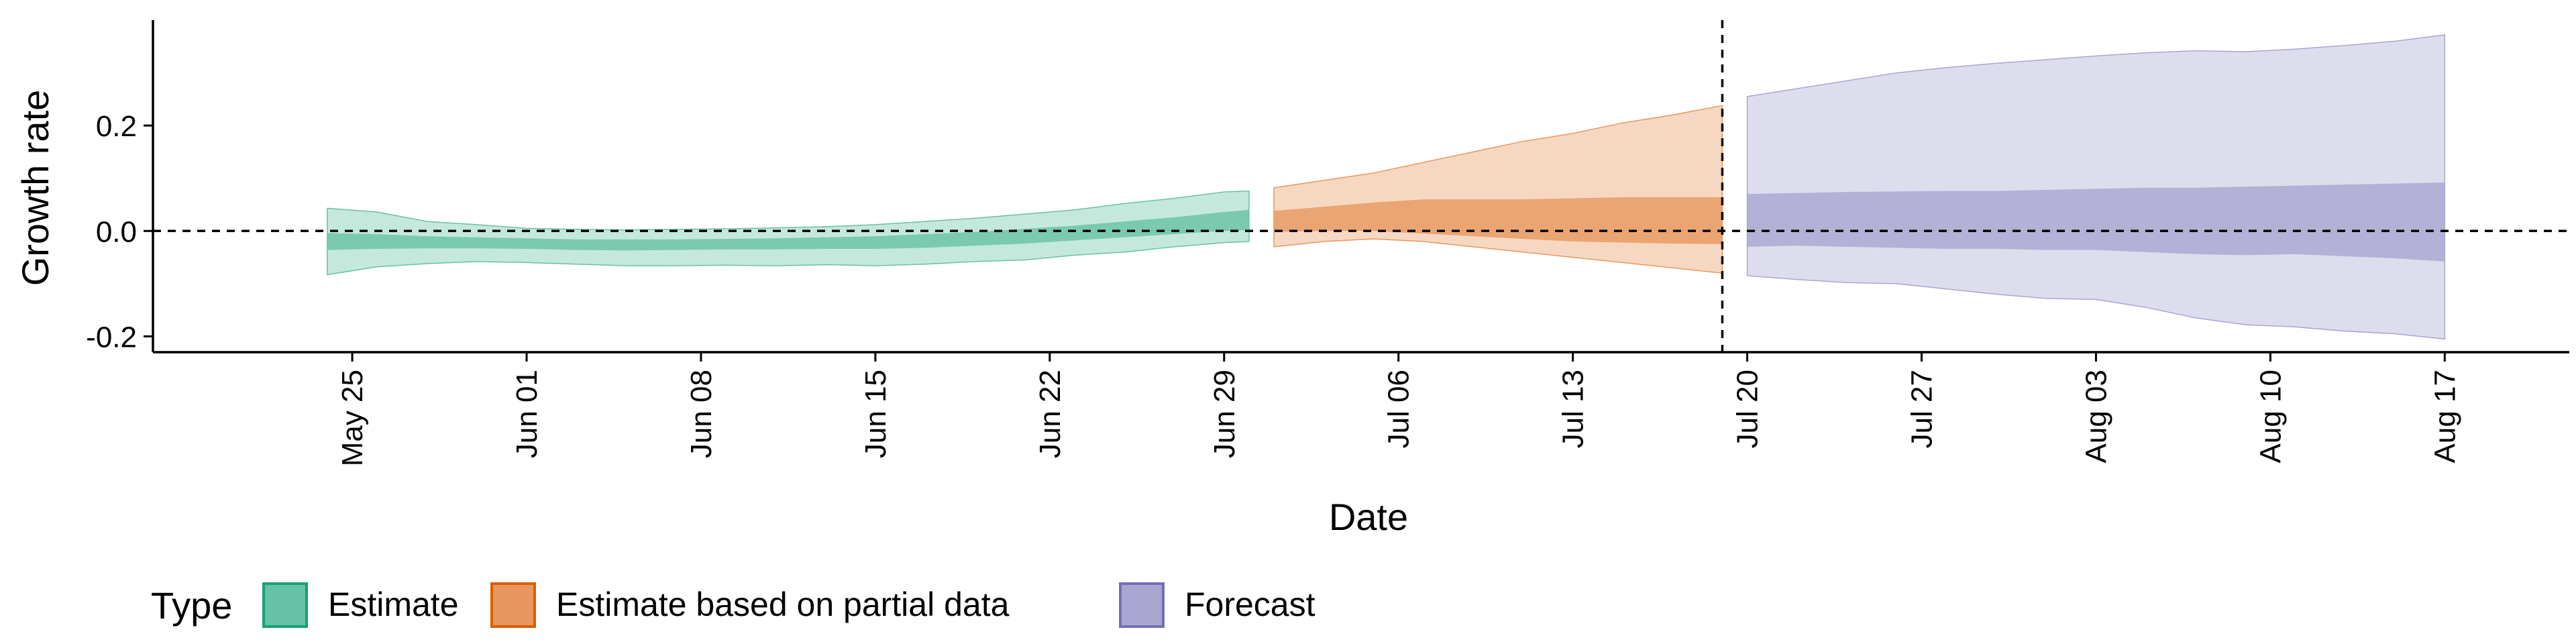  Describe the element at coordinates (1498, 189) in the screenshot. I see `estimate-based-on-partial-data-outer-band` at that location.